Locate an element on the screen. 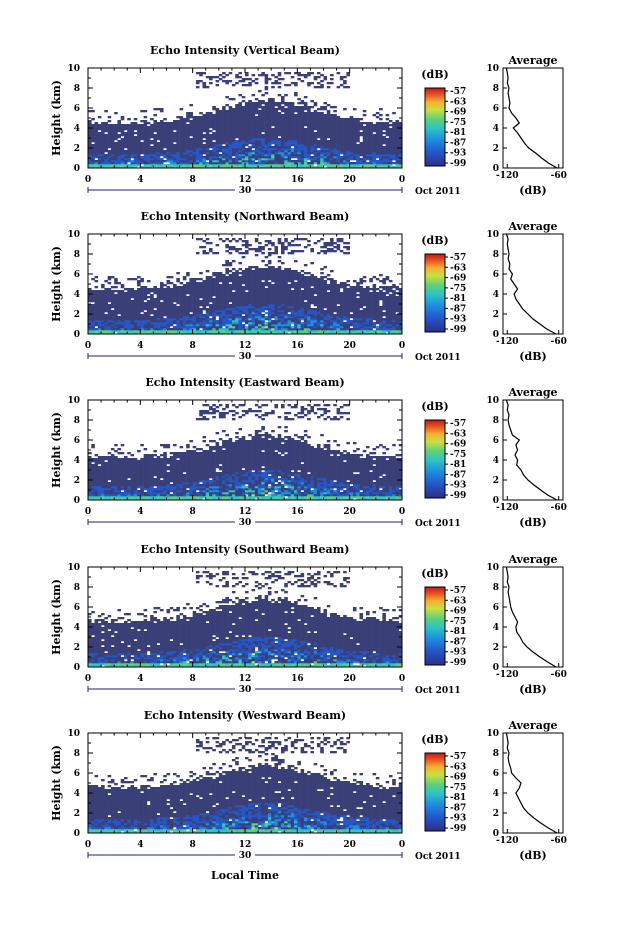 The width and height of the screenshot is (619, 929). colorbar-tick-label: -69 is located at coordinates (458, 113).